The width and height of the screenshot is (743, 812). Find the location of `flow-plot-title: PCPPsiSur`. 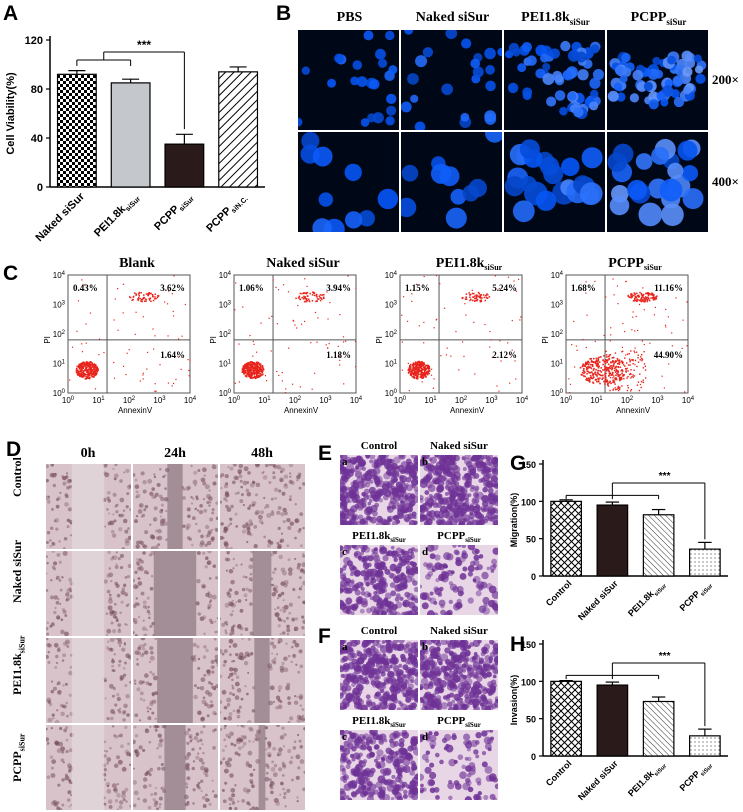

flow-plot-title: PCPPsiSur is located at coordinates (635, 264).